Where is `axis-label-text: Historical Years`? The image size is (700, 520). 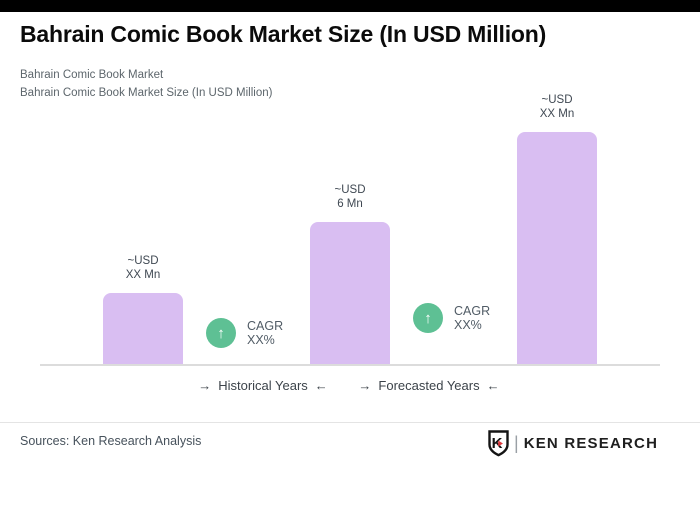
axis-label-text: Historical Years is located at coordinates (263, 385).